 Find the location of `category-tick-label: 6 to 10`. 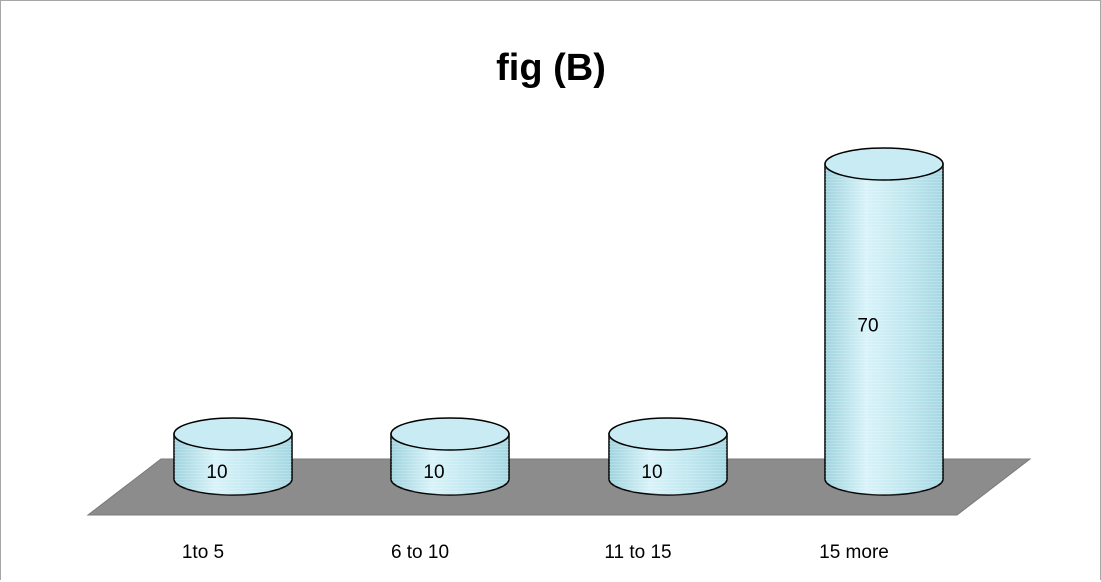

category-tick-label: 6 to 10 is located at coordinates (420, 552).